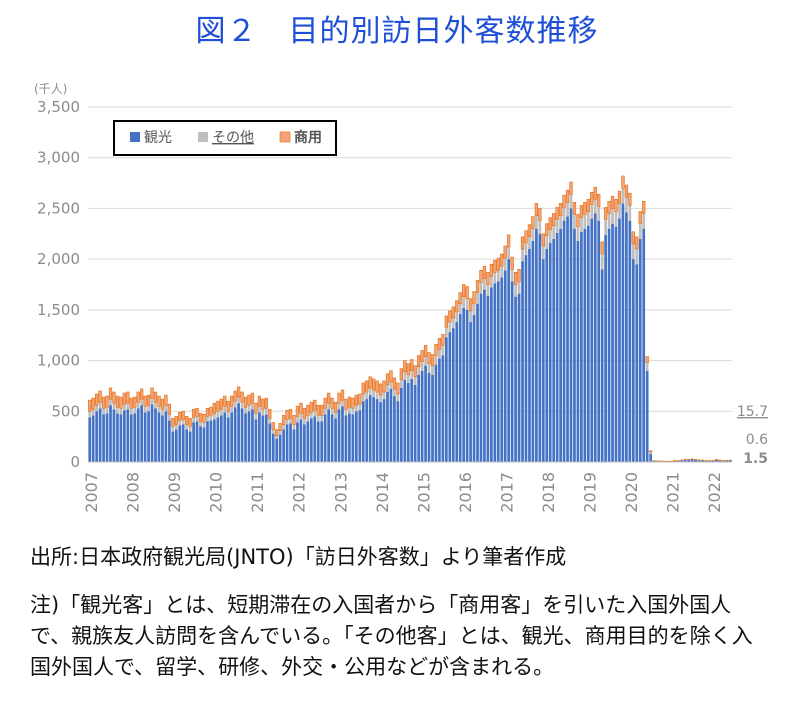 The image size is (794, 724). What do you see at coordinates (158, 137) in the screenshot?
I see `legend-label-tourism: 観光` at bounding box center [158, 137].